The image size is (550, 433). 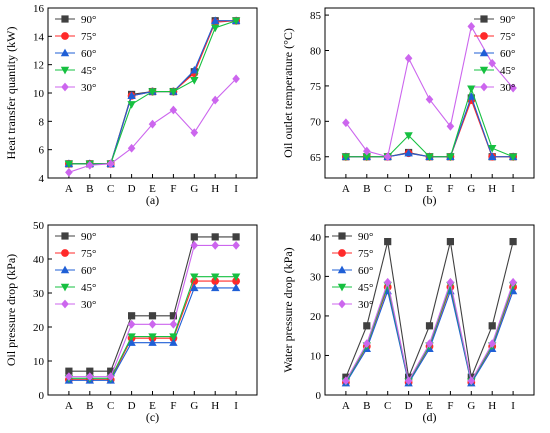 I want to click on y-axis-label: Heat transfer quantity (kW), so click(x=11, y=93).